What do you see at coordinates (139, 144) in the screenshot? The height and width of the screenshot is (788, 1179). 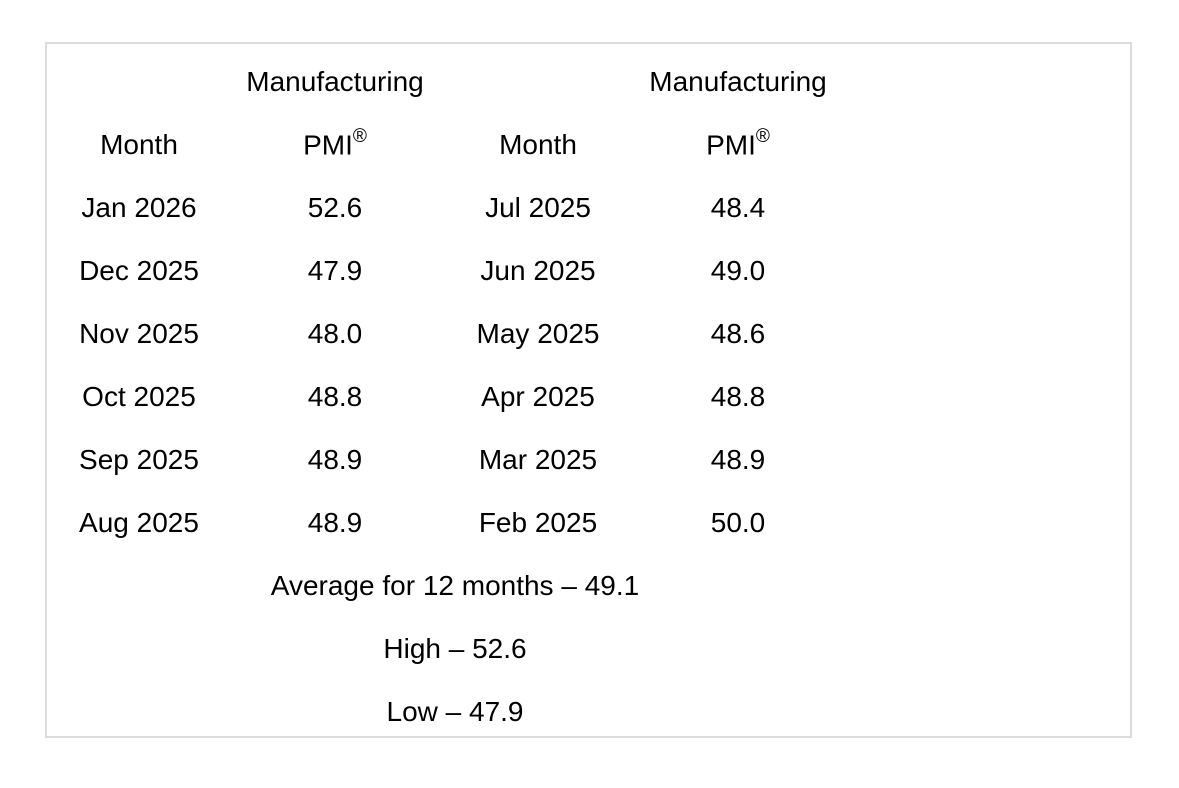 I see `column-header-month-left: Month` at bounding box center [139, 144].